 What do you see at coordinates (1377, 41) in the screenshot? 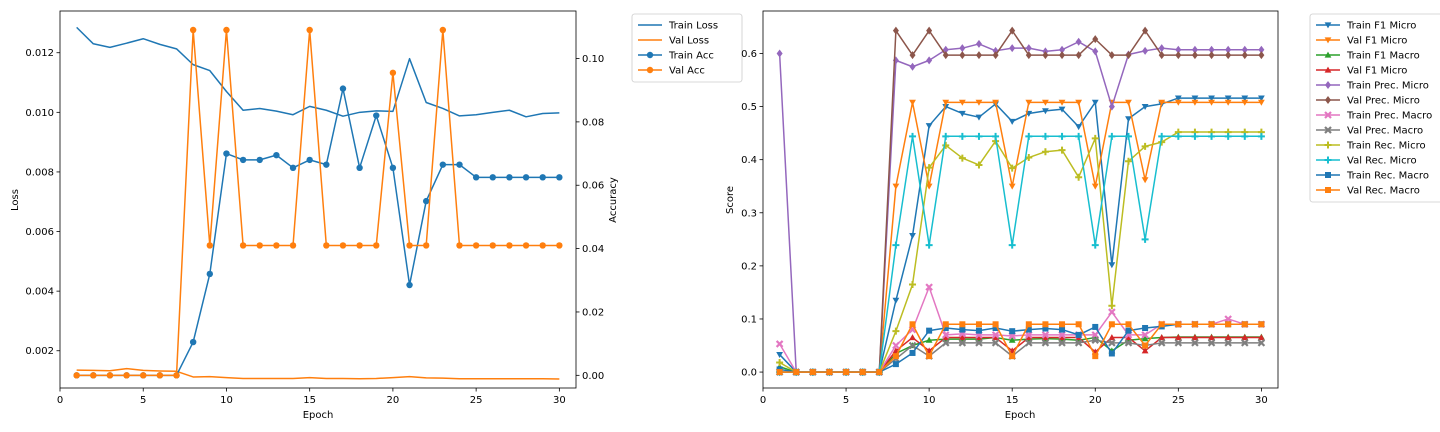
I see `legend-label: Val F1 Micro` at bounding box center [1377, 41].